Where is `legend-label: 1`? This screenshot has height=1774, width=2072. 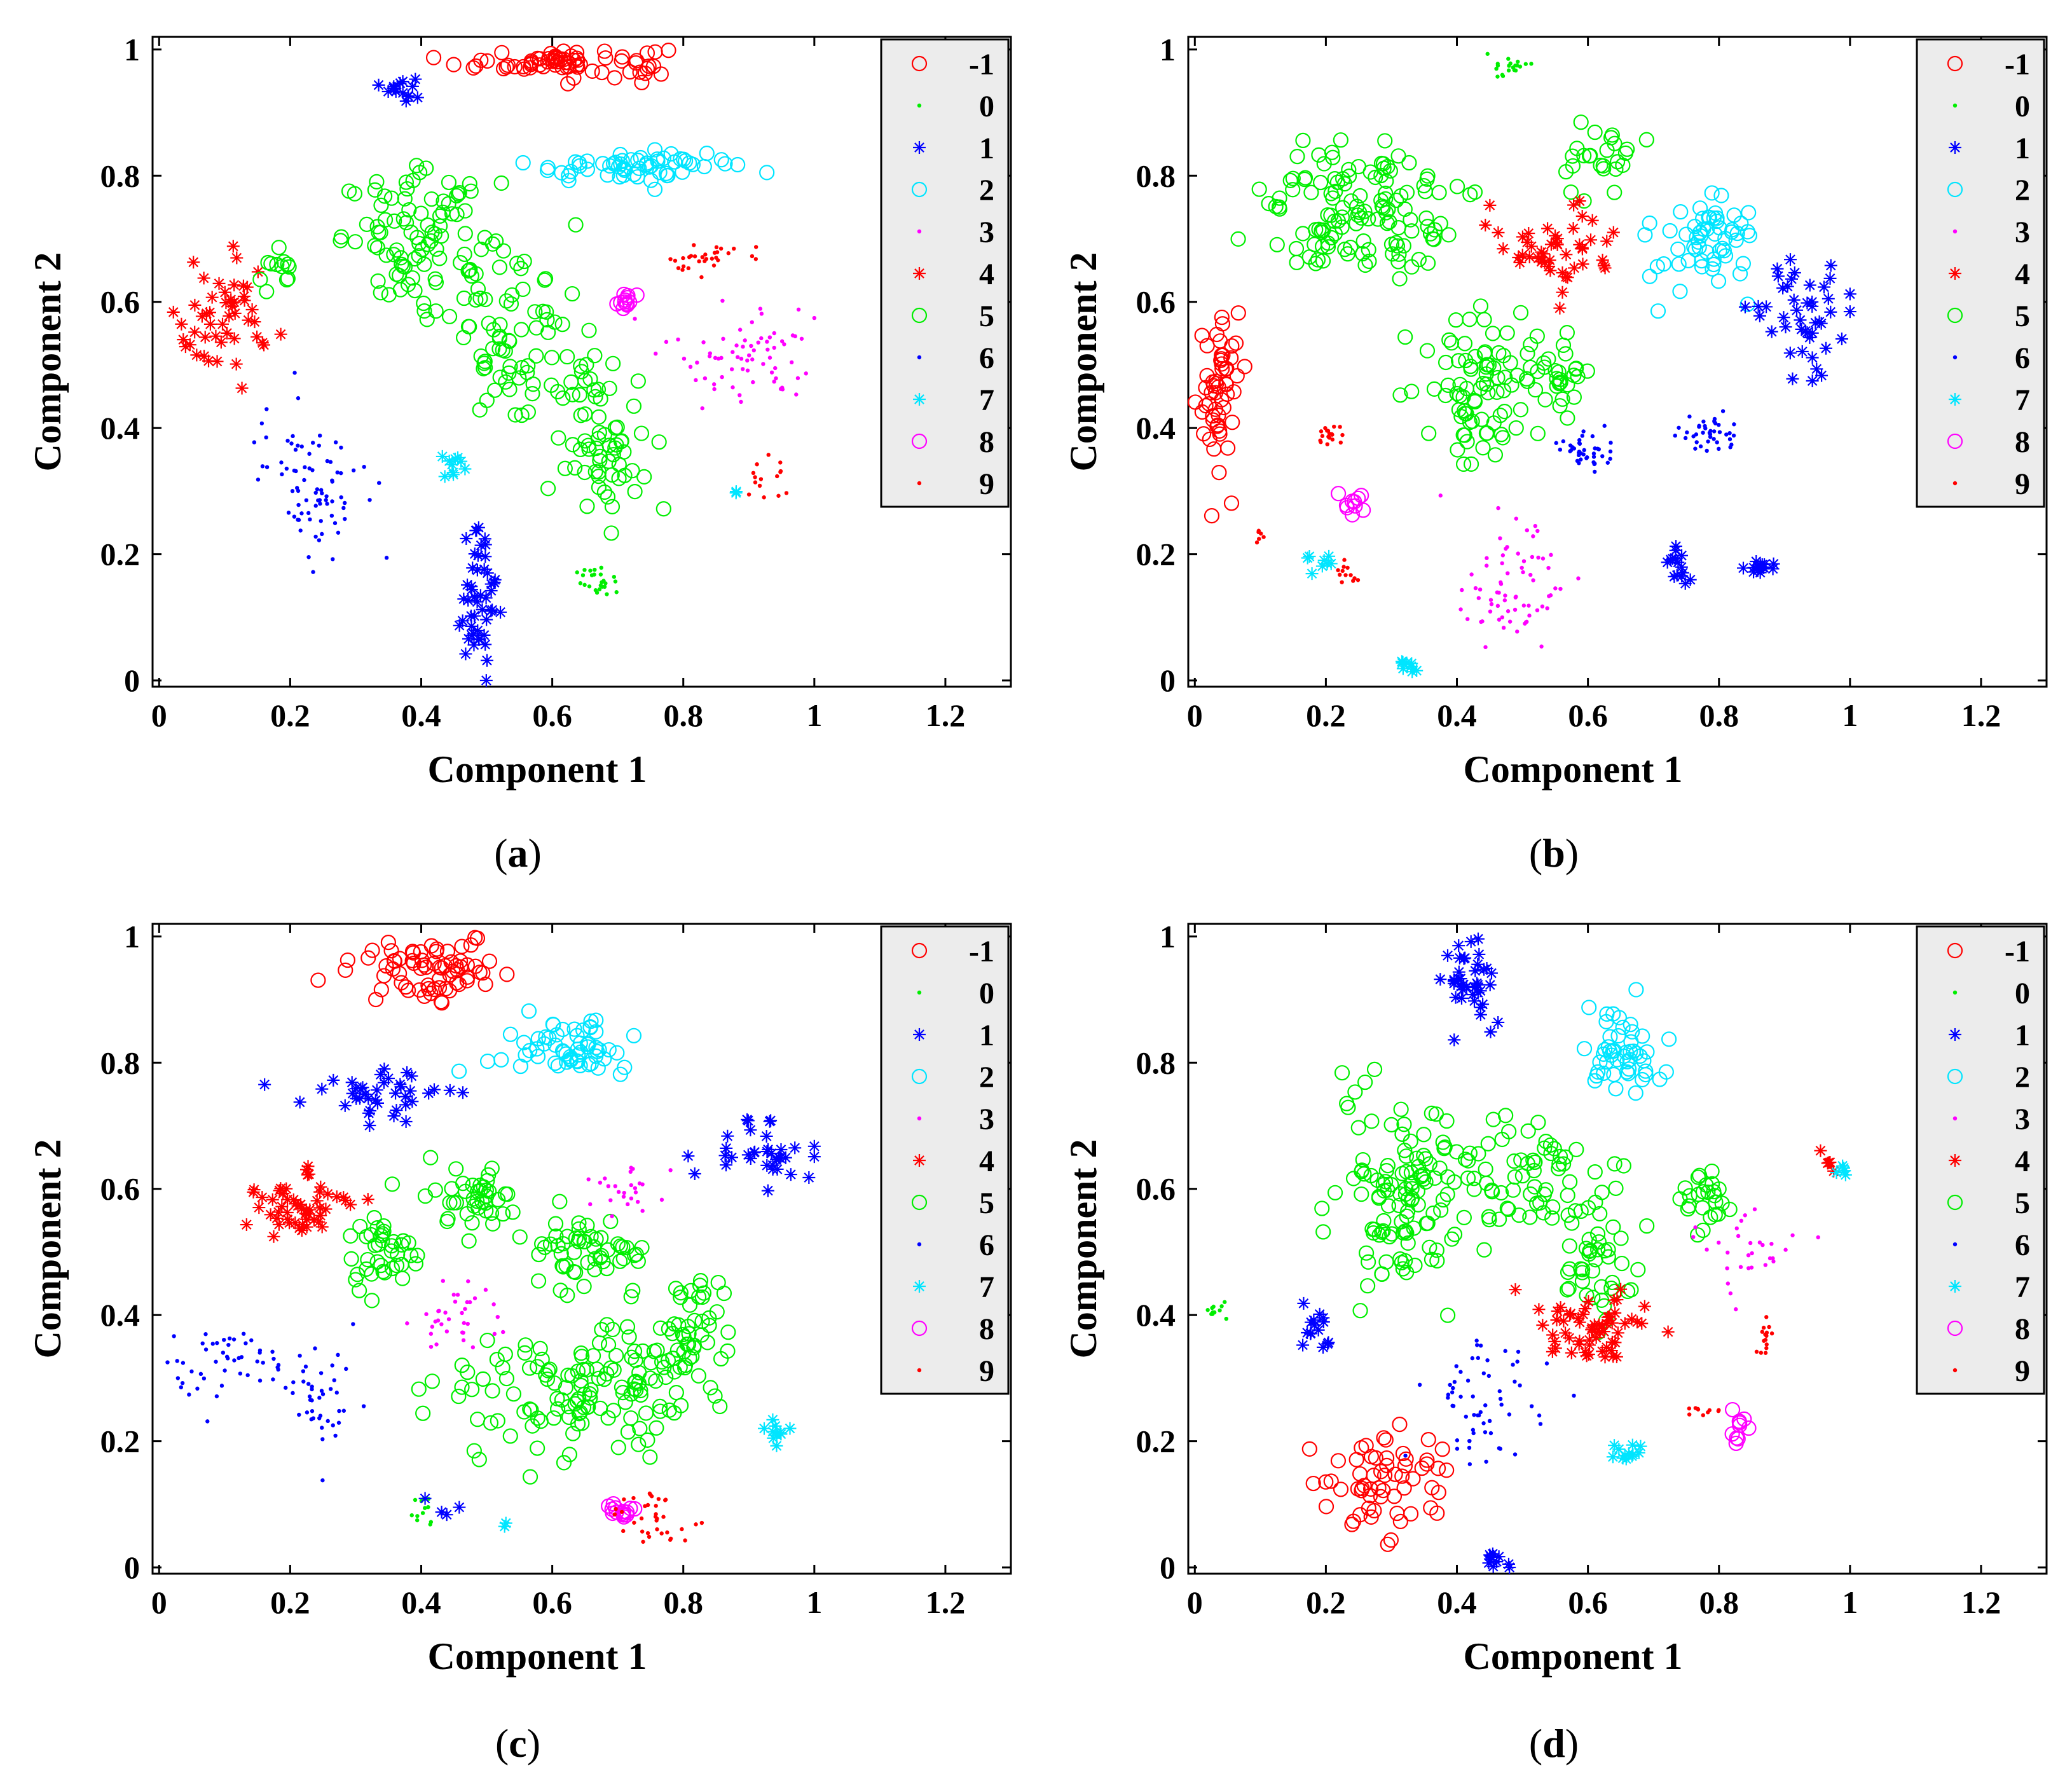
legend-label: 1 is located at coordinates (2023, 1035).